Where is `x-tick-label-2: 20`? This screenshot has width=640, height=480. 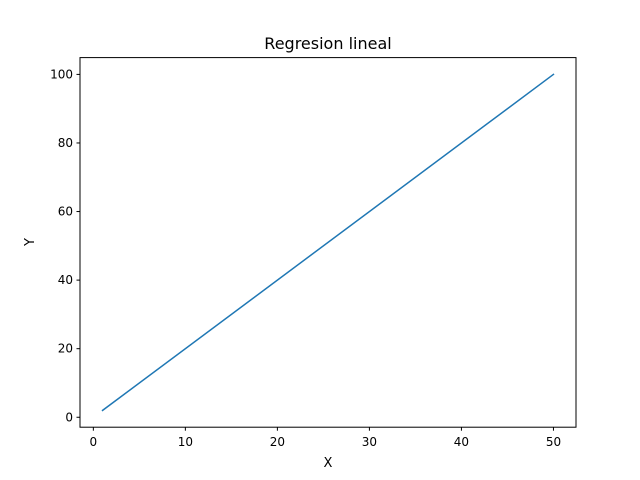
x-tick-label-2: 20 is located at coordinates (277, 442).